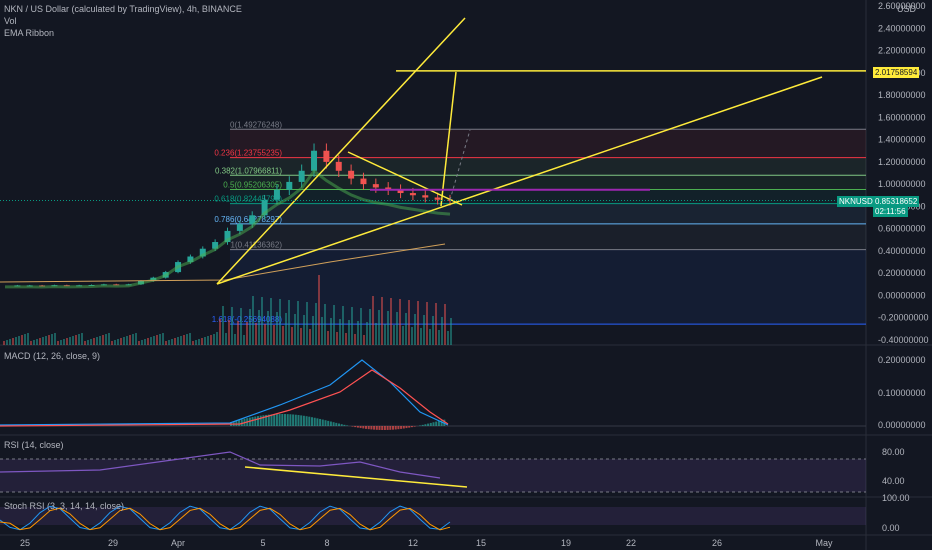  What do you see at coordinates (902, 295) in the screenshot?
I see `price-tick: 0.00000000` at bounding box center [902, 295].